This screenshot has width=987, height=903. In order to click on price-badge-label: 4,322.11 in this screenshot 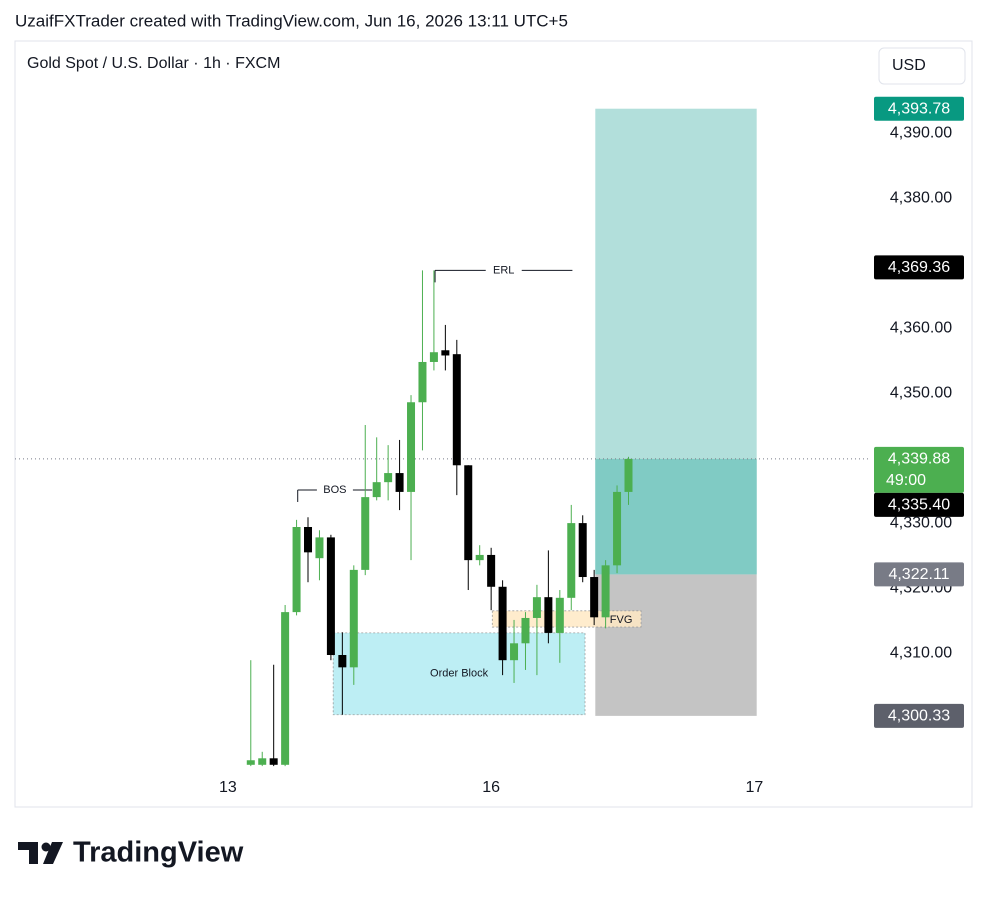, I will do `click(918, 574)`.